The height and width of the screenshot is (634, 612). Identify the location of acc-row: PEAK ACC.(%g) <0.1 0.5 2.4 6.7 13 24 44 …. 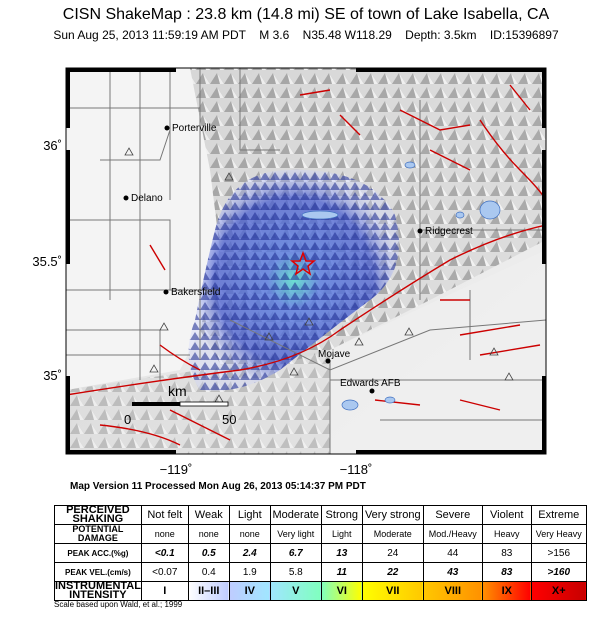
(320, 553).